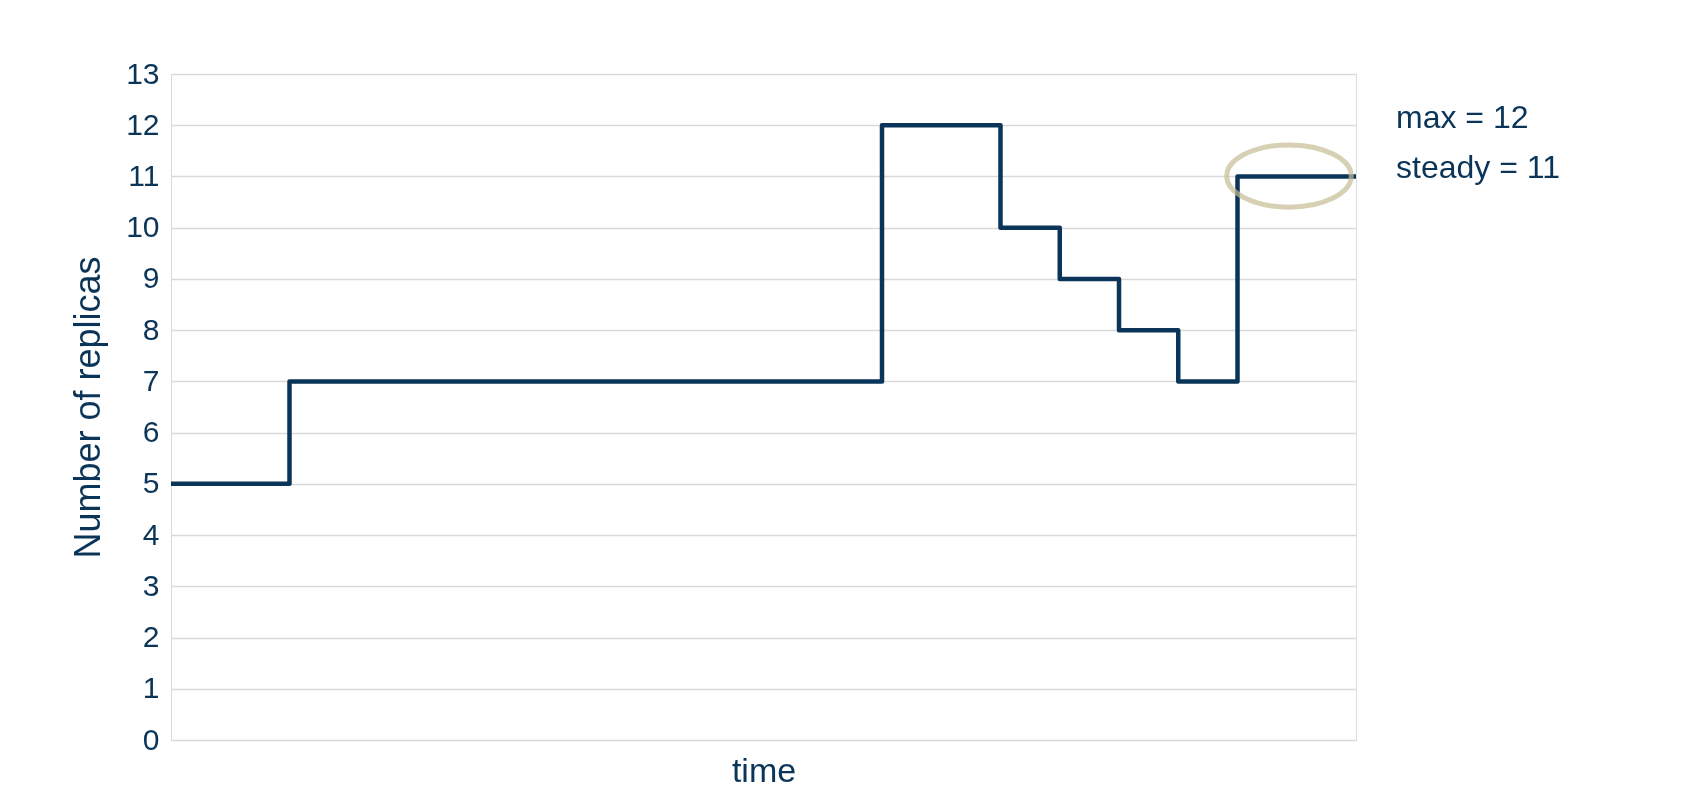 The width and height of the screenshot is (1706, 810). What do you see at coordinates (151, 534) in the screenshot?
I see `y-tick-label: 4` at bounding box center [151, 534].